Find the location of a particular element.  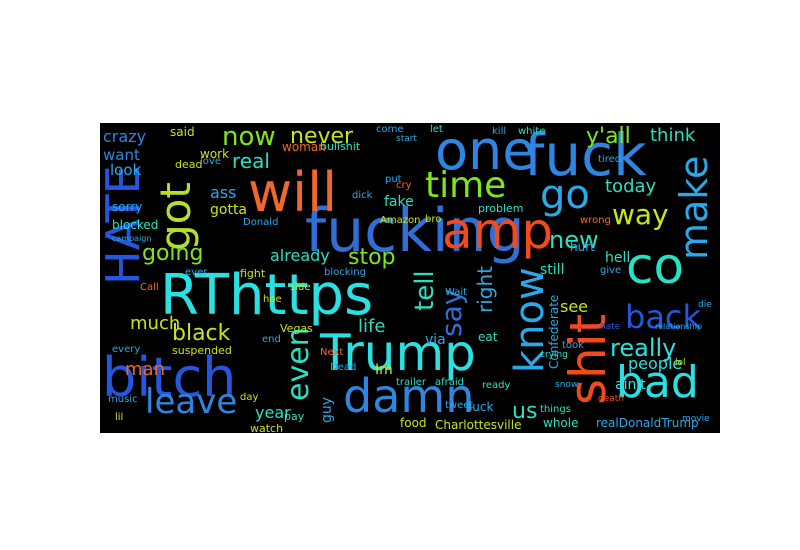

word-let: let is located at coordinates (436, 129).